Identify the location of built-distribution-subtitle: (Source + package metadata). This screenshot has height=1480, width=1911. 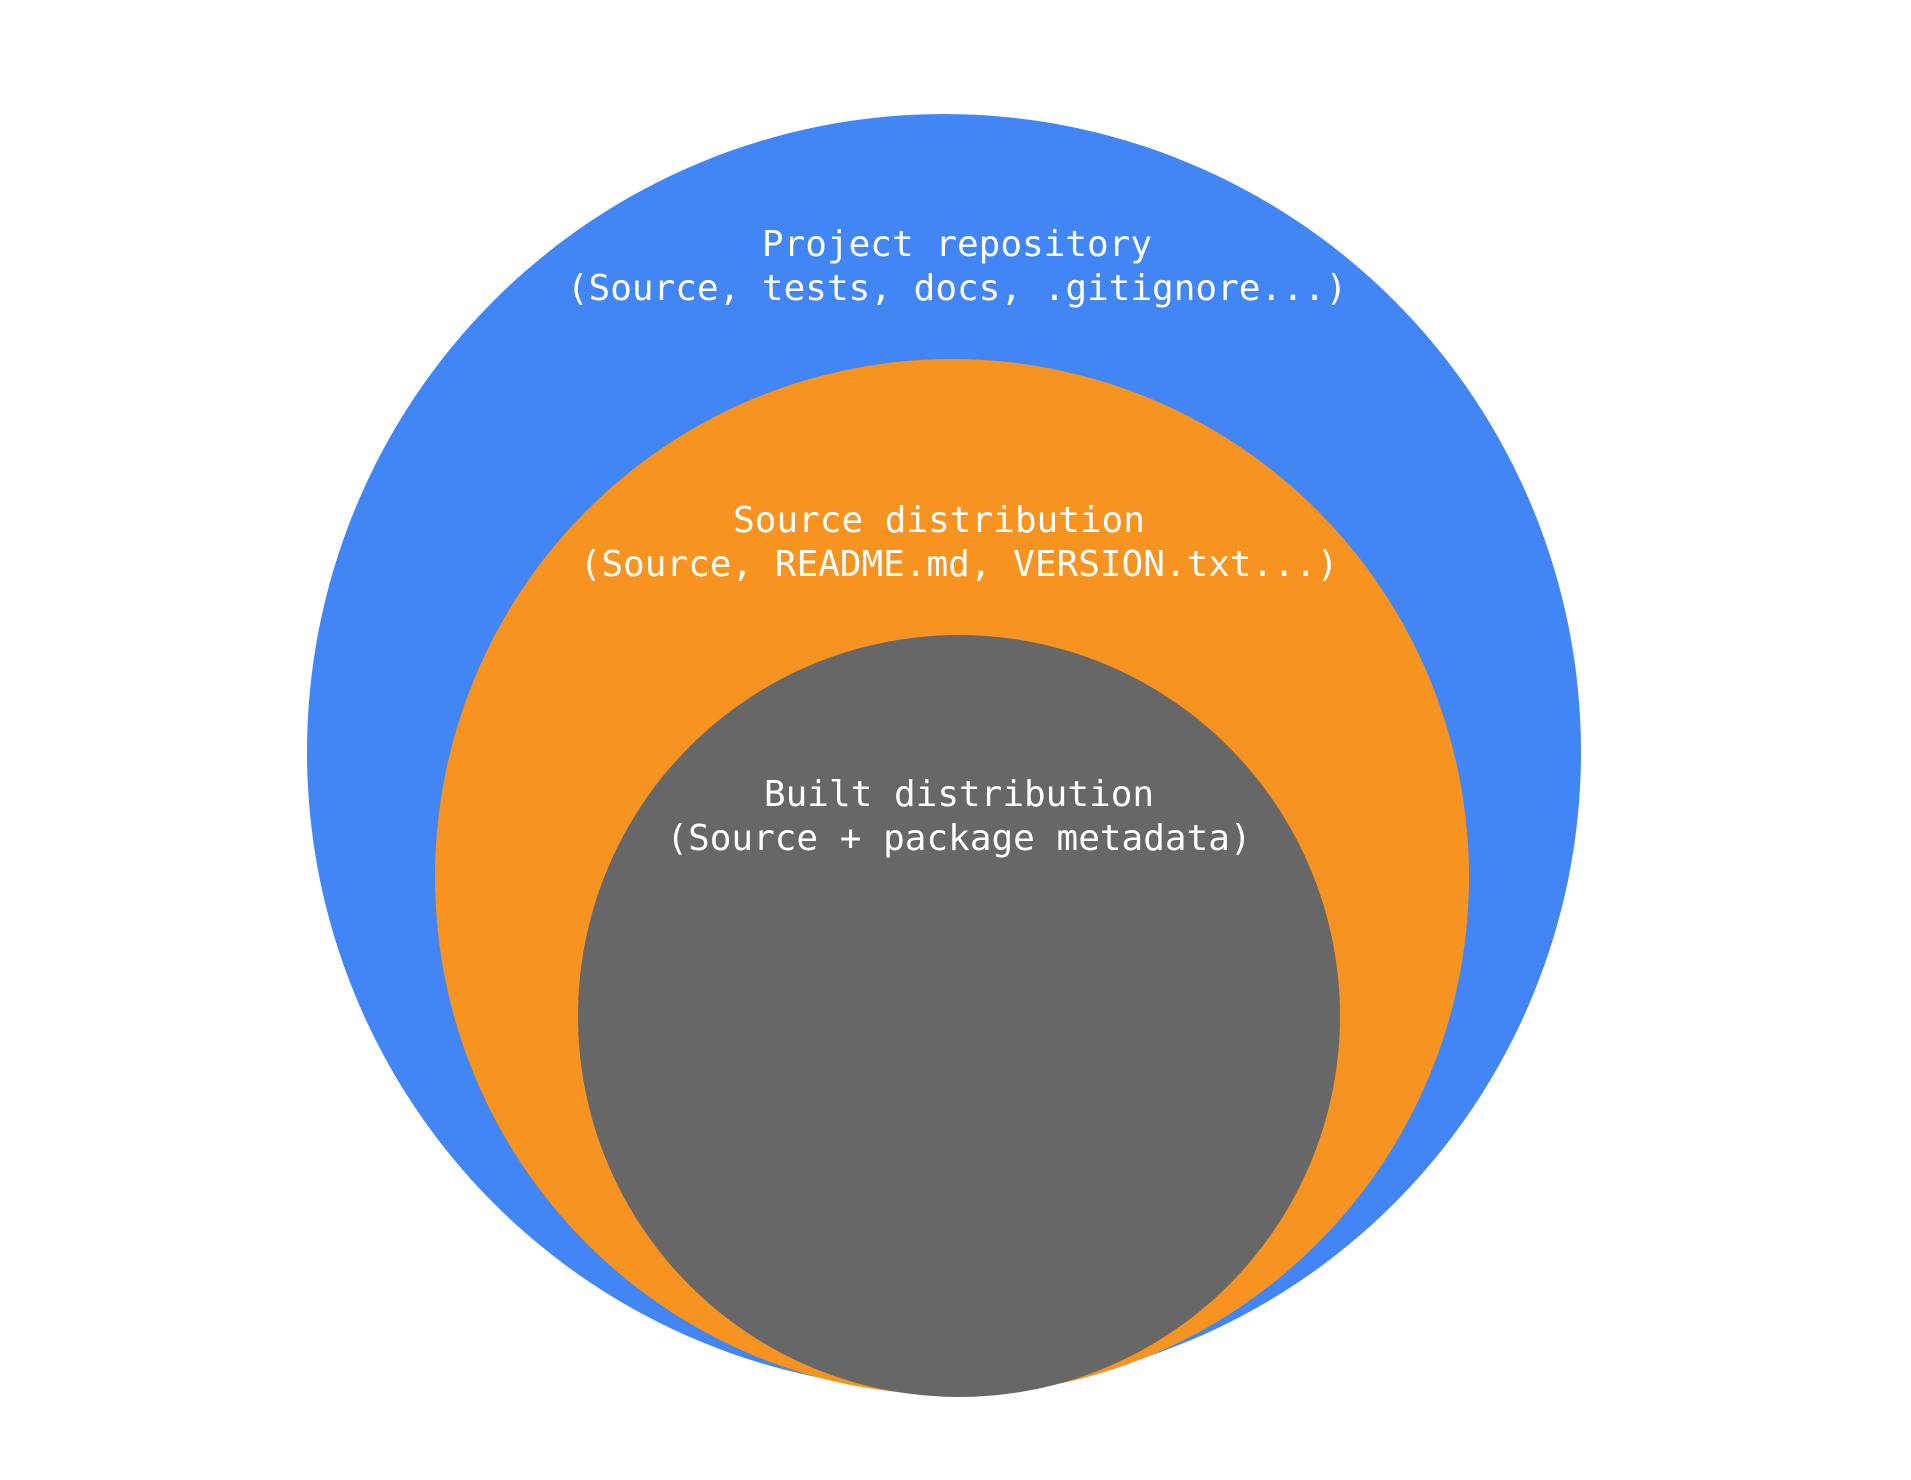
(958, 838).